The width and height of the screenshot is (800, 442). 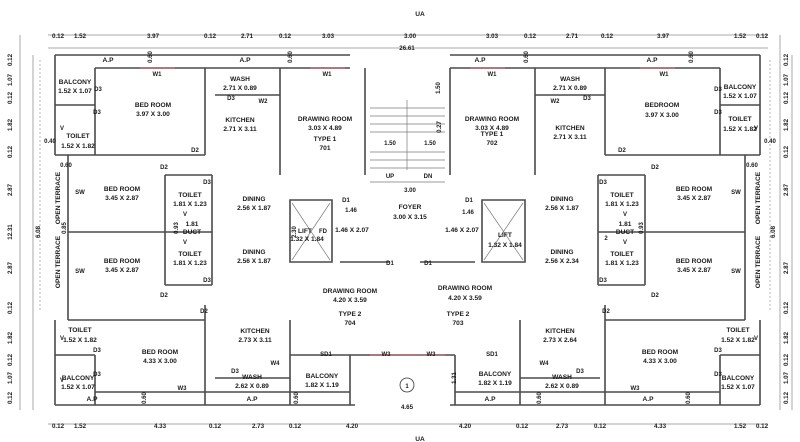 I want to click on svg-text: 701, so click(x=324, y=148).